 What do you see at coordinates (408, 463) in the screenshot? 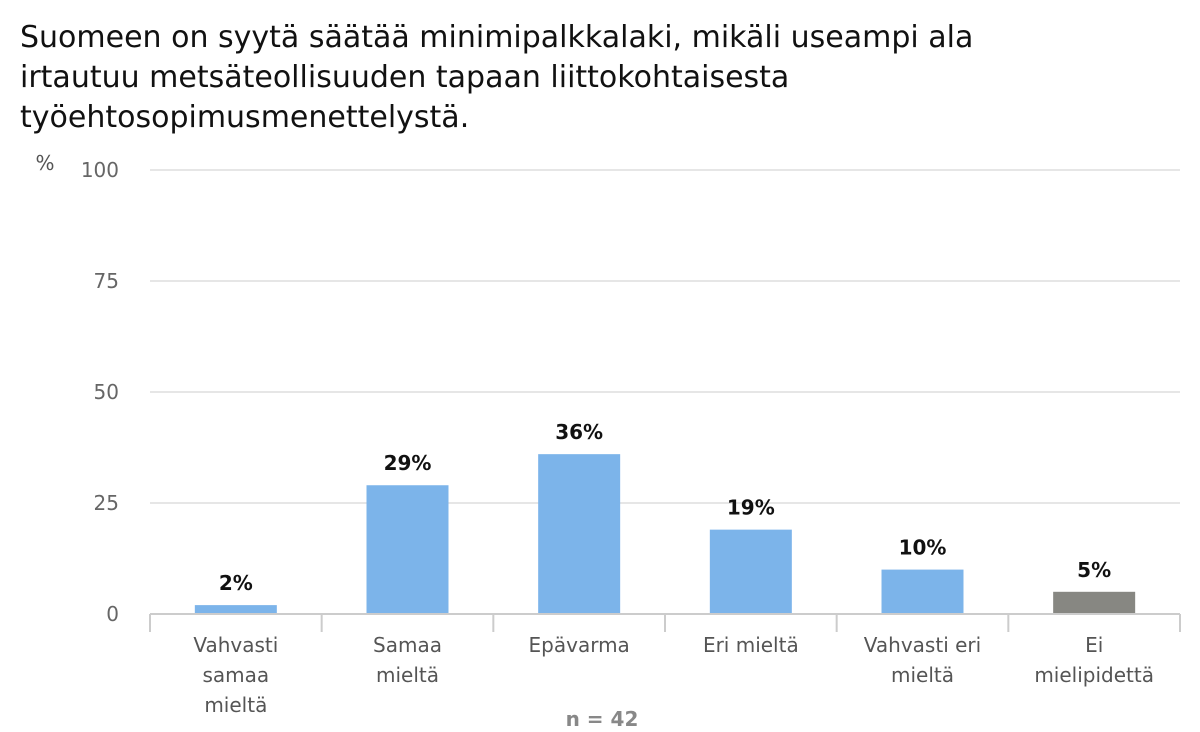
I see `data-label: 29%` at bounding box center [408, 463].